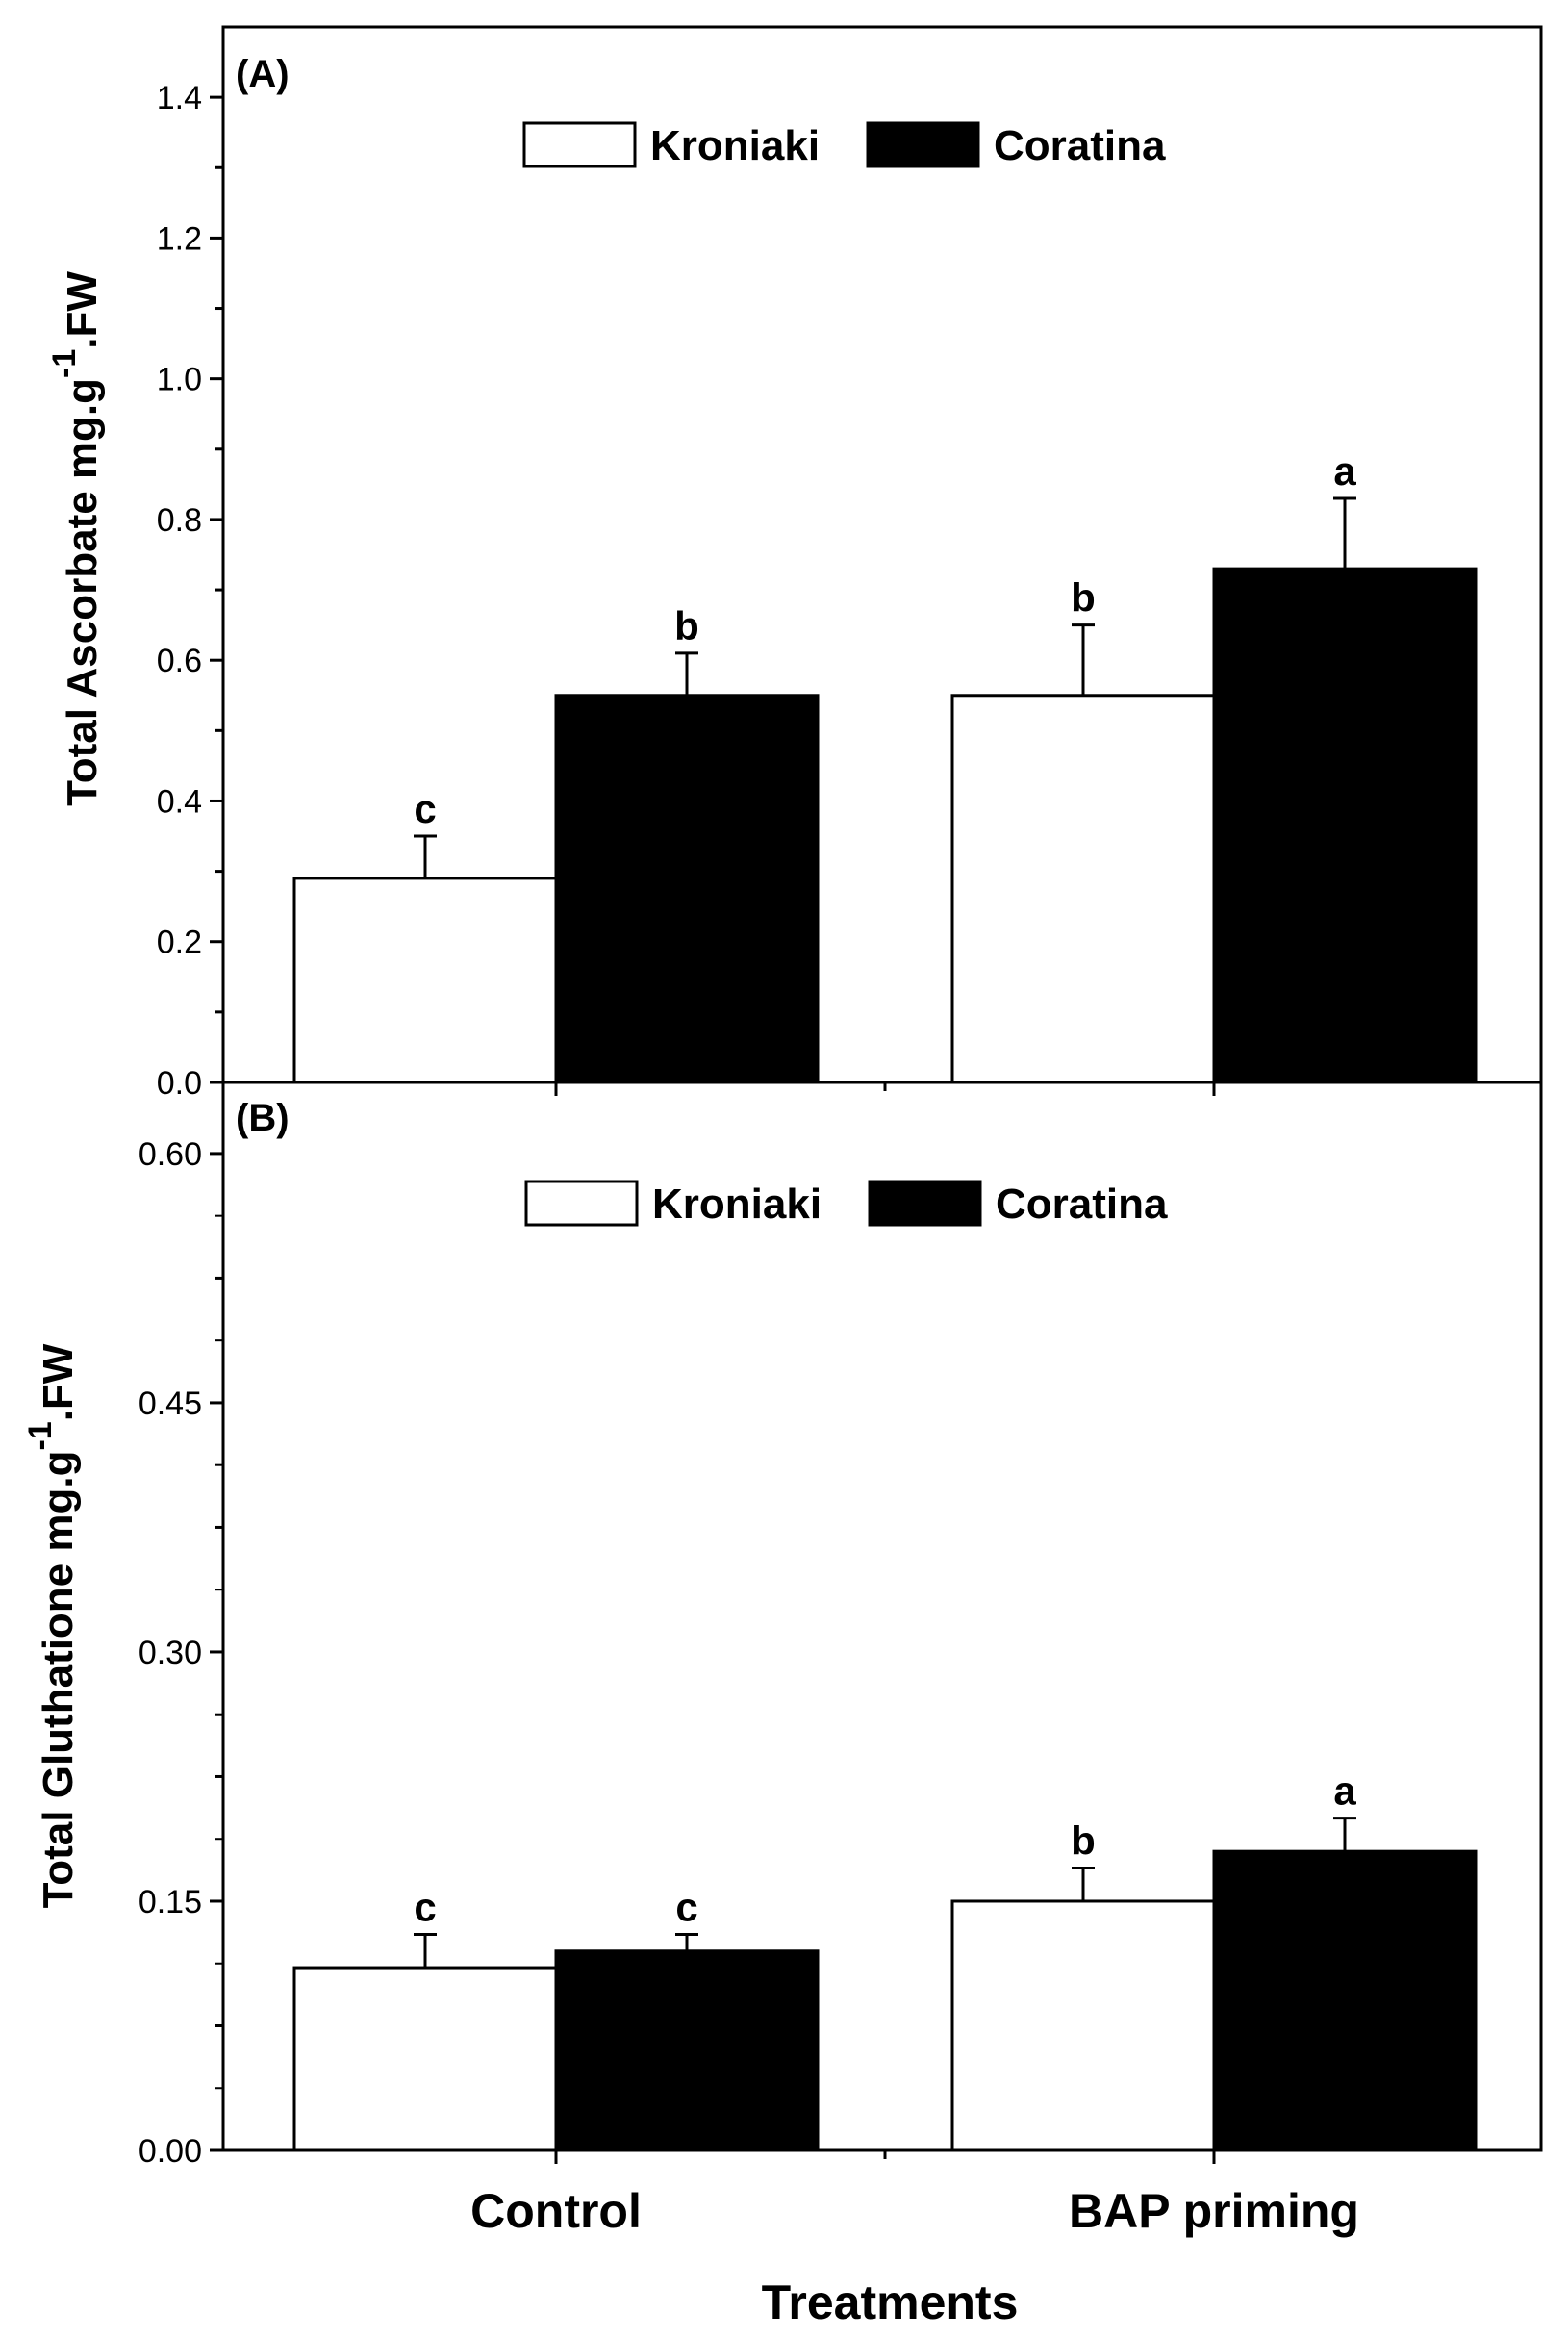 The width and height of the screenshot is (1568, 2339). I want to click on ytick-label-a-1: 0.2, so click(179, 943).